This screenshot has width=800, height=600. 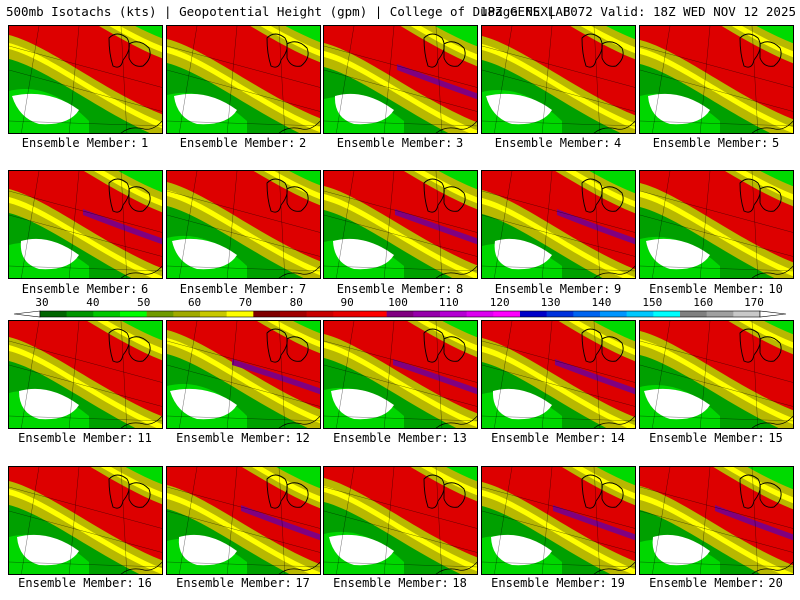 What do you see at coordinates (773, 314) in the screenshot?
I see `colorbar-arrow-right` at bounding box center [773, 314].